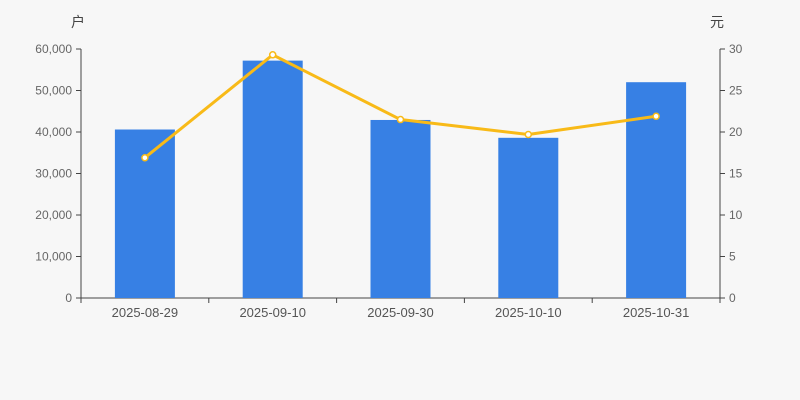  I want to click on left-axis-tick-label: 60,000, so click(53, 49).